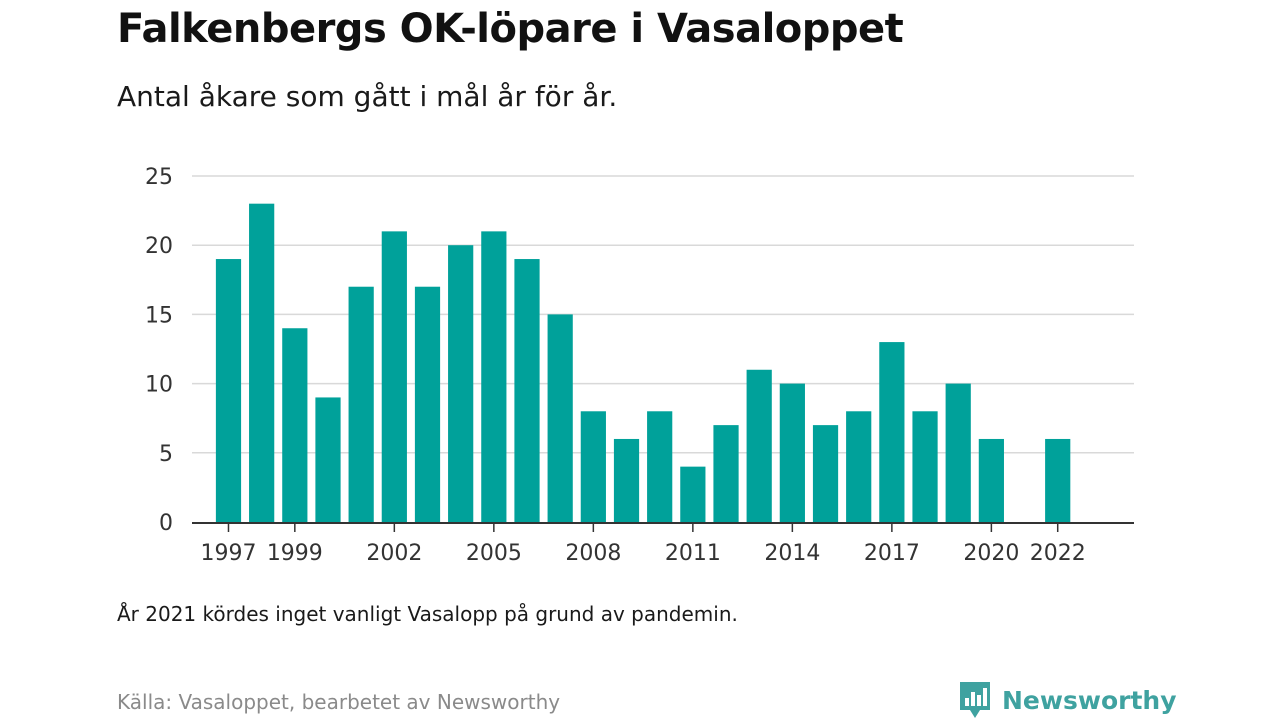 This screenshot has height=720, width=1280. What do you see at coordinates (792, 452) in the screenshot?
I see `bar-2014` at bounding box center [792, 452].